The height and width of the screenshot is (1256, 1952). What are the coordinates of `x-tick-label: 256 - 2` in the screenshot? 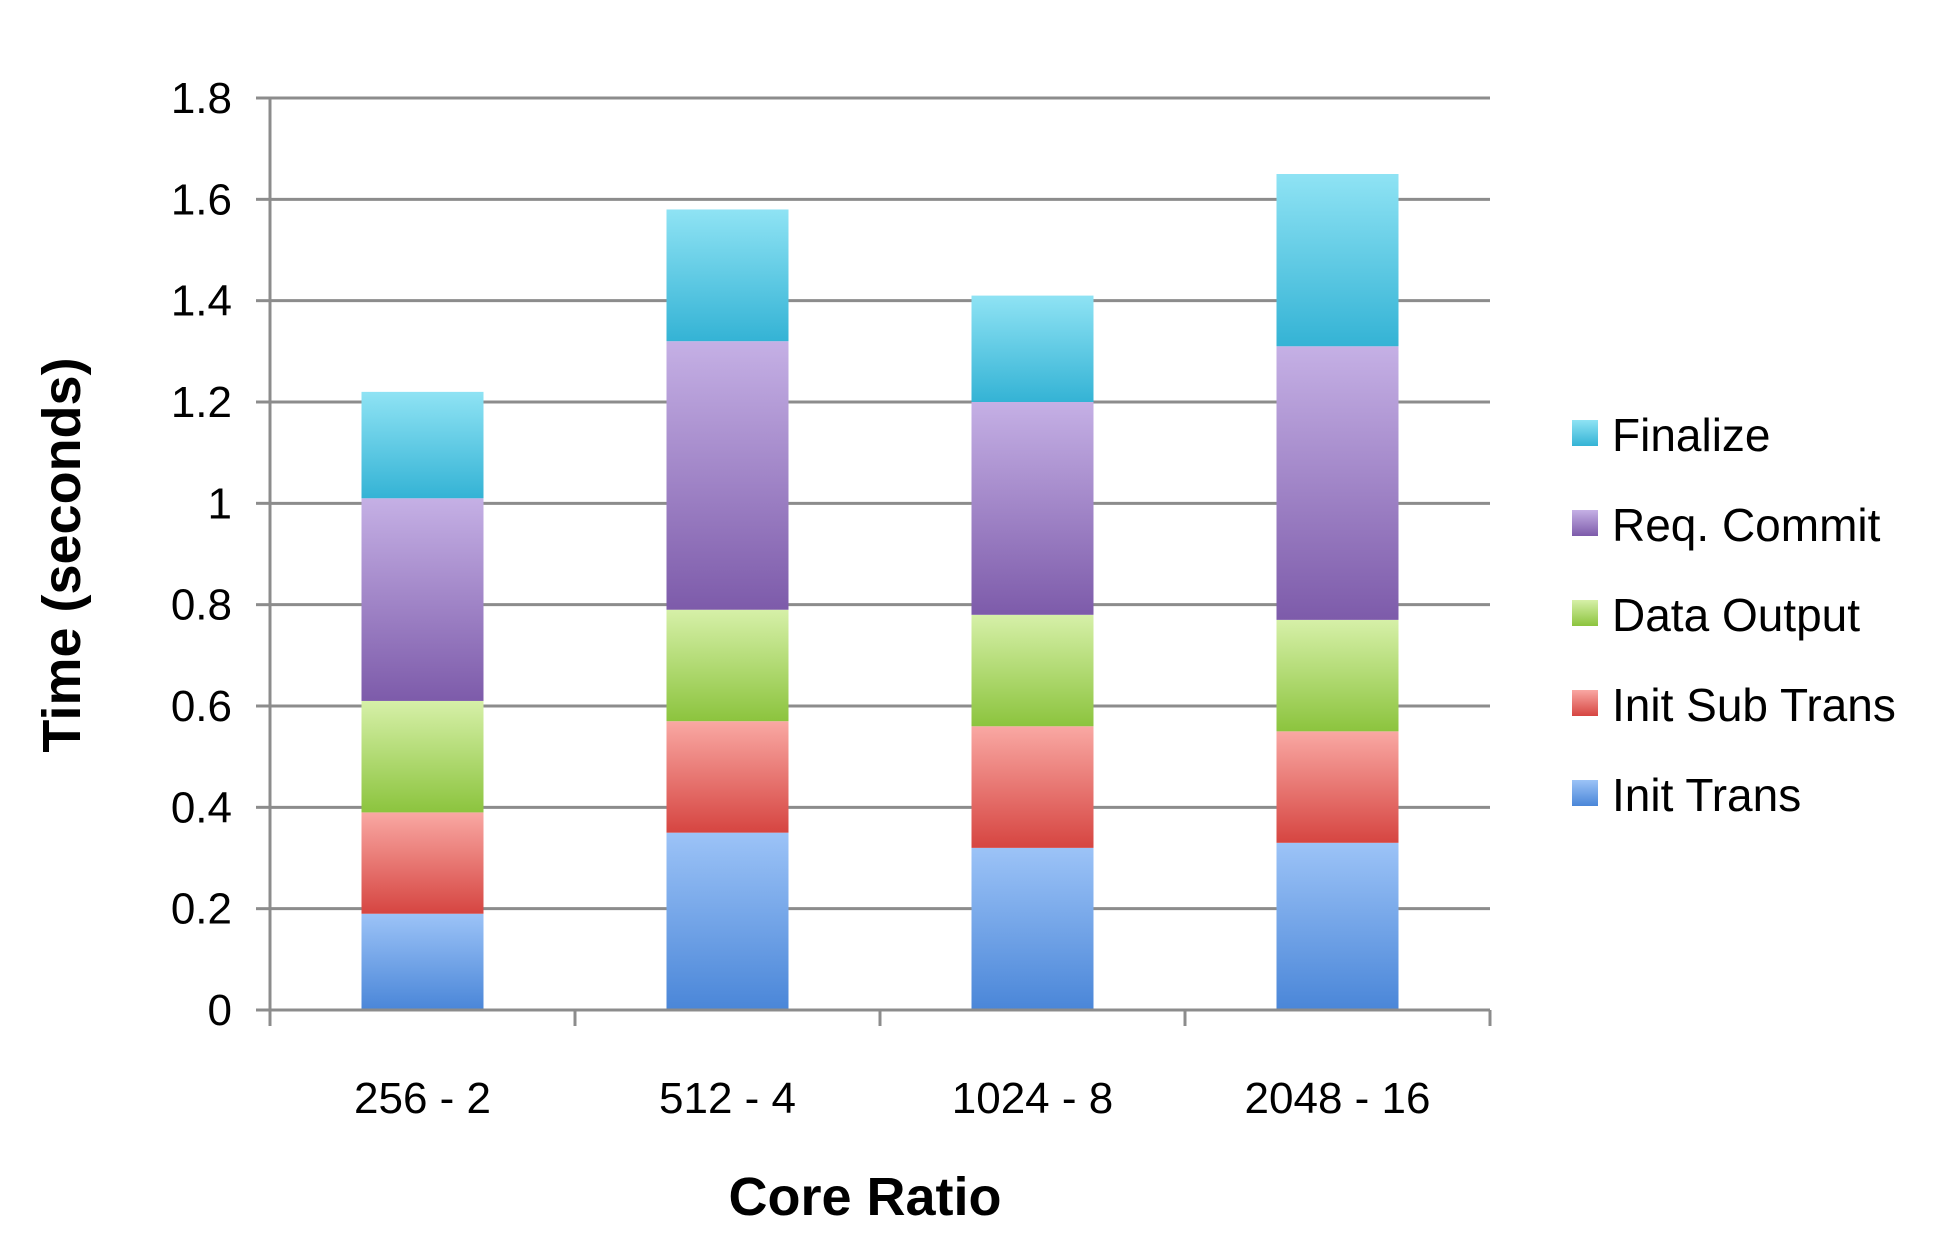 It's located at (422, 1098).